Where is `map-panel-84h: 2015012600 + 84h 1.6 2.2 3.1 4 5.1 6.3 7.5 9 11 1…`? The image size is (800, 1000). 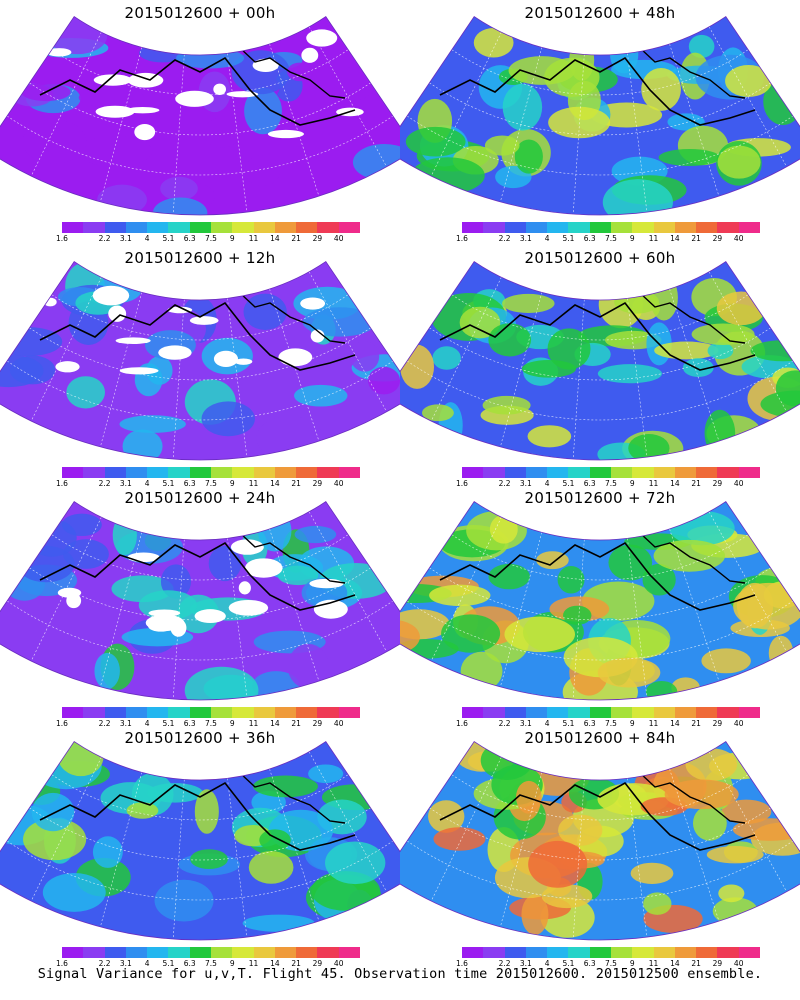 map-panel-84h: 2015012600 + 84h 1.6 2.2 3.1 4 5.1 6.3 7.5 9 11 1… is located at coordinates (600, 847).